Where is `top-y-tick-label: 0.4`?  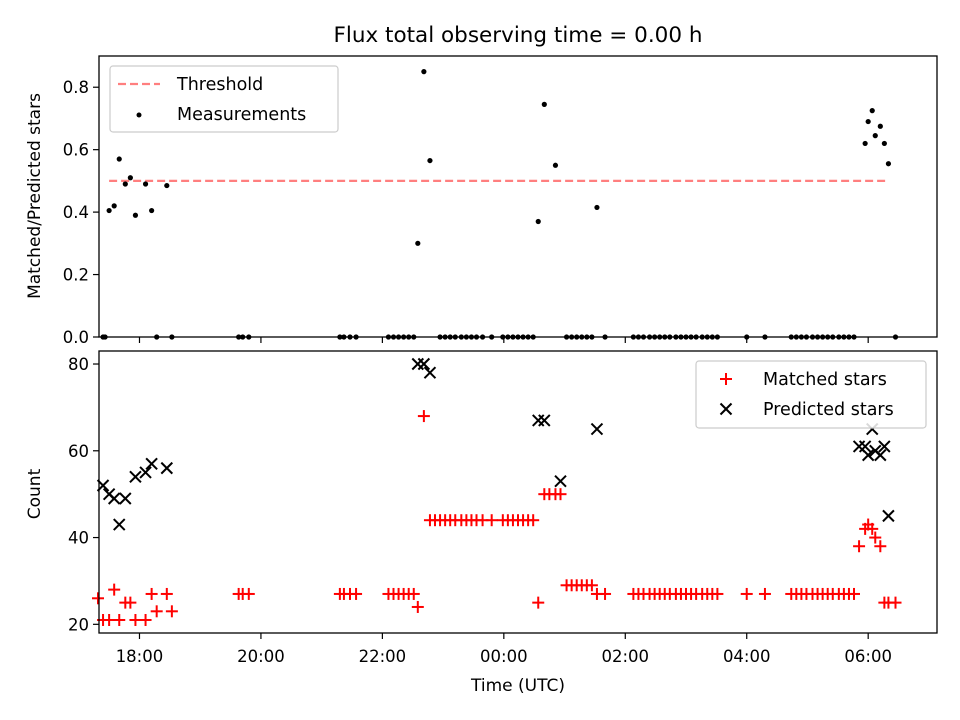 top-y-tick-label: 0.4 is located at coordinates (76, 212).